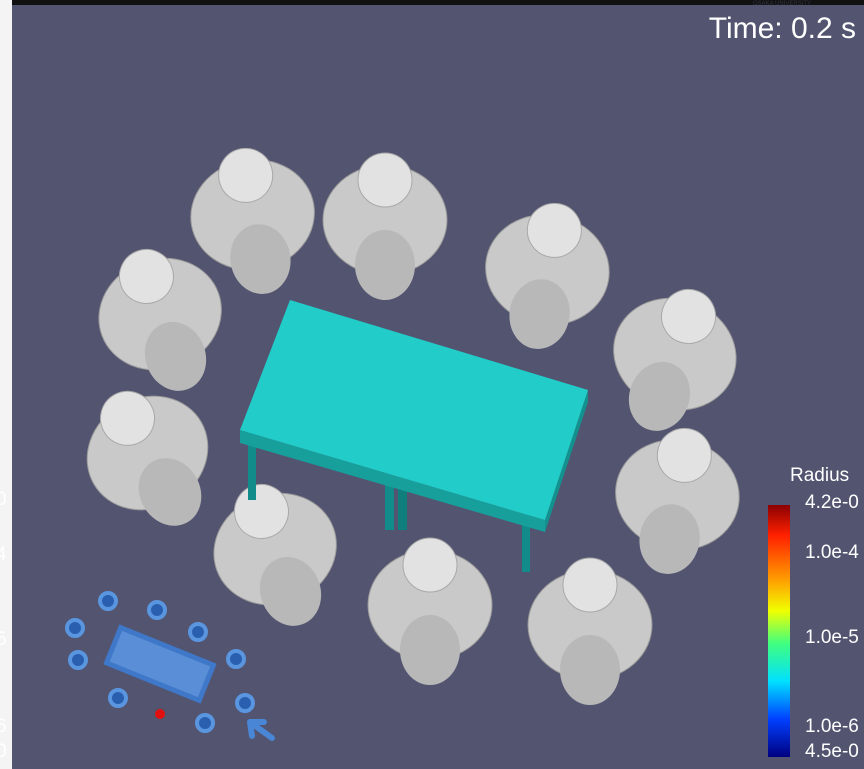 The image size is (864, 769). I want to click on logo: OSAKA UNIVERSITY, so click(782, 4).